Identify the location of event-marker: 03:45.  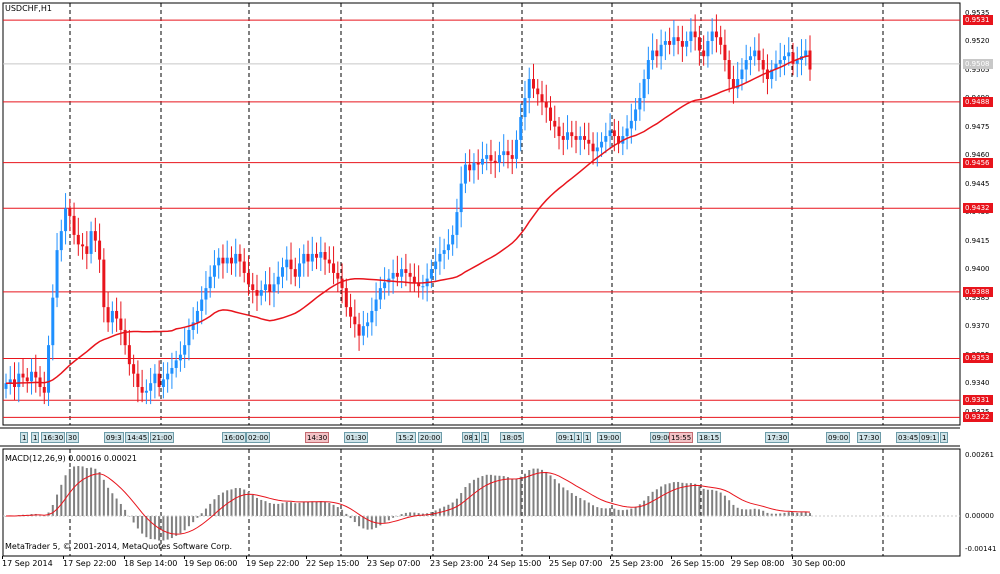
(908, 437).